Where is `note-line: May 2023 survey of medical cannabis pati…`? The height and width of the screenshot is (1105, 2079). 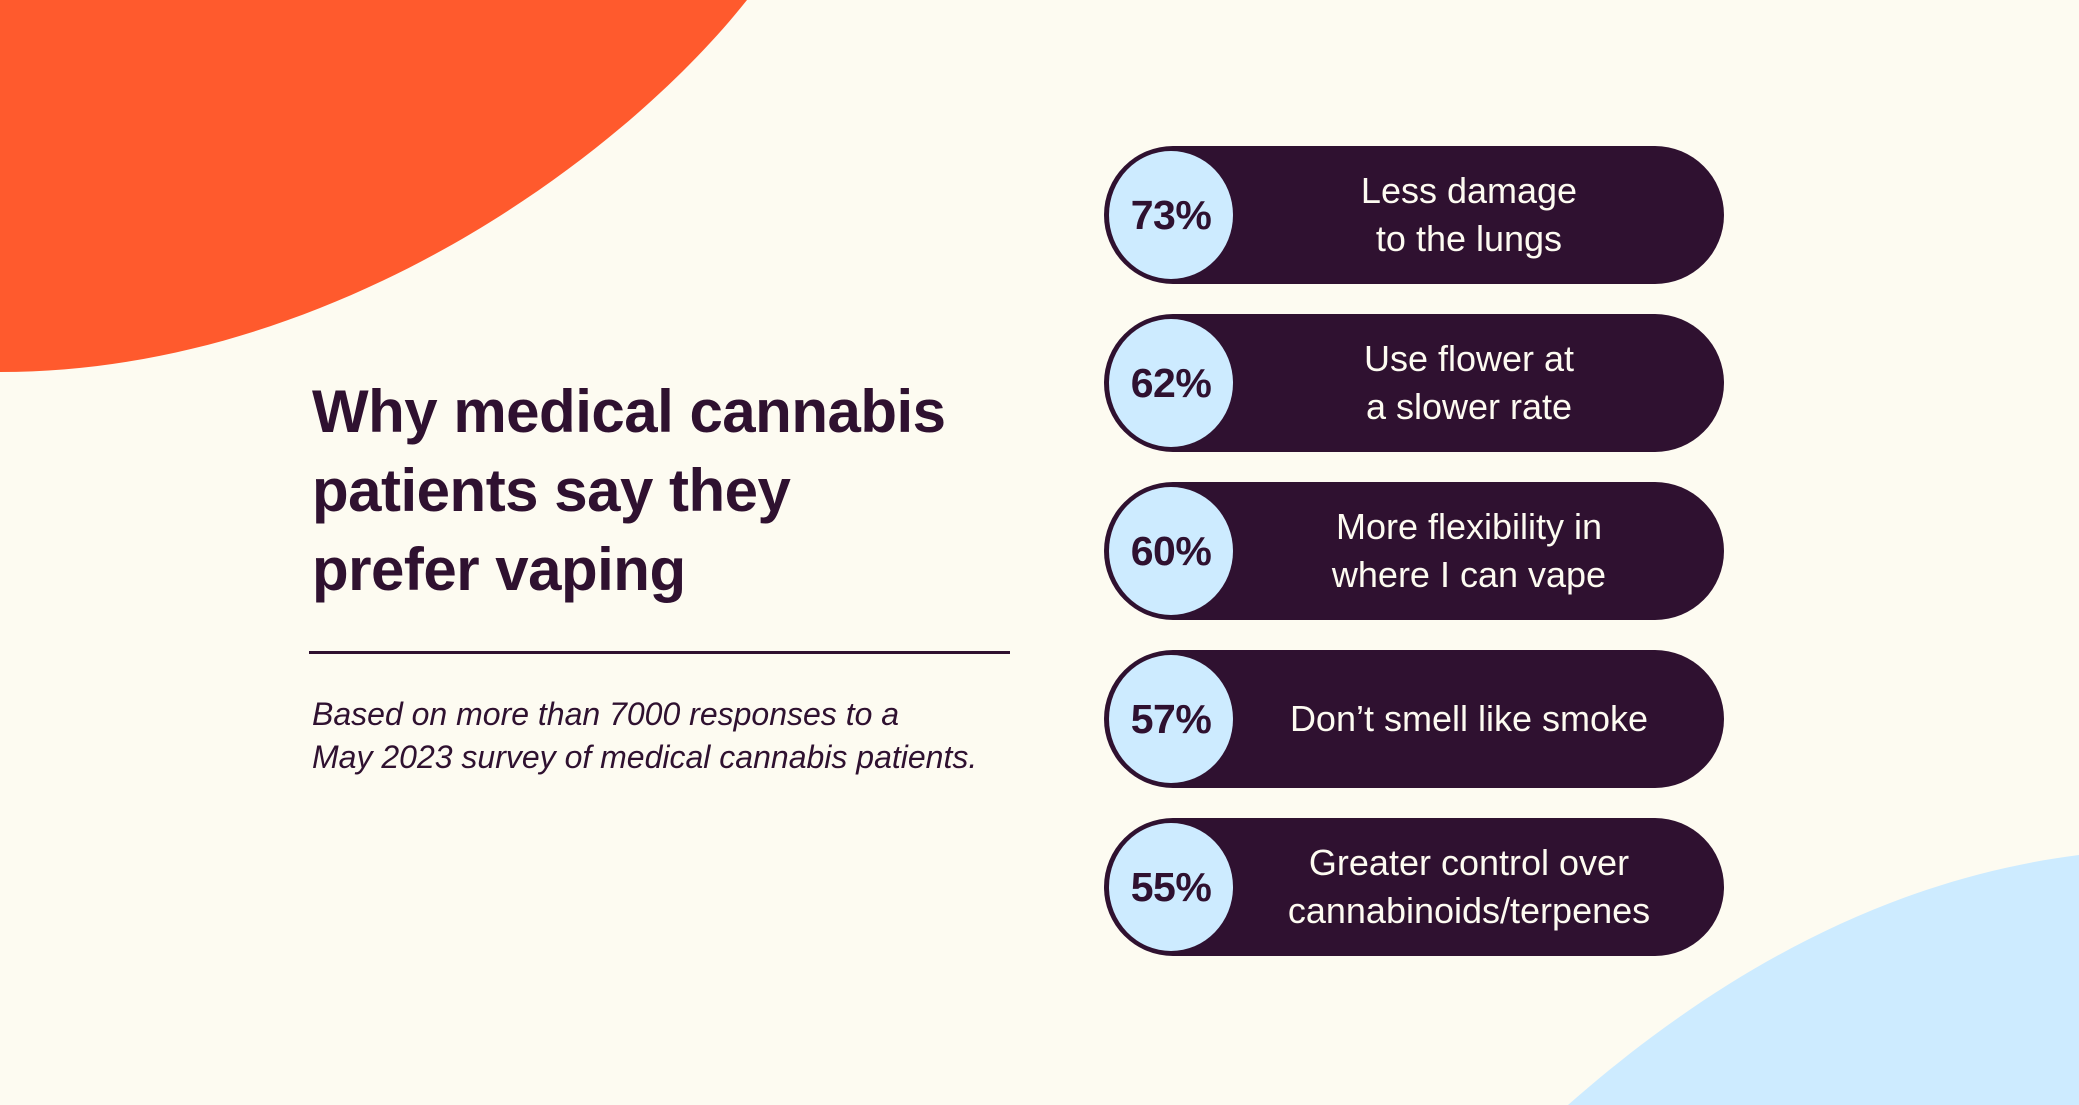 note-line: May 2023 survey of medical cannabis pati… is located at coordinates (645, 757).